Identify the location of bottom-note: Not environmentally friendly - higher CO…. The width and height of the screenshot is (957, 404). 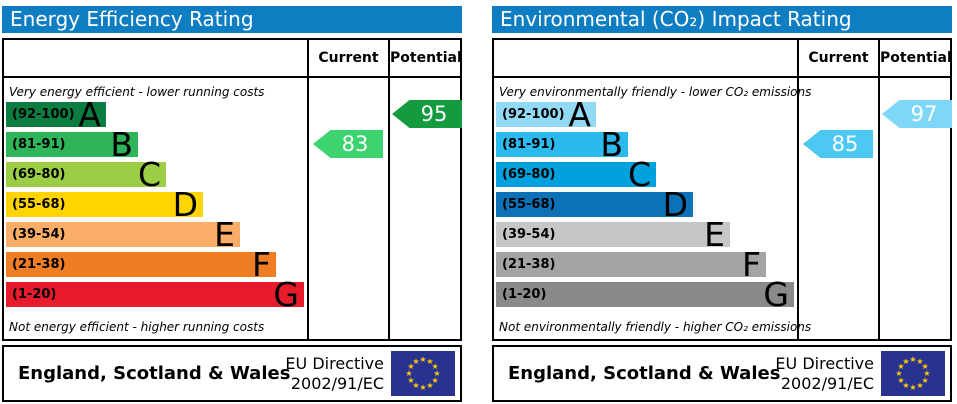
(655, 327).